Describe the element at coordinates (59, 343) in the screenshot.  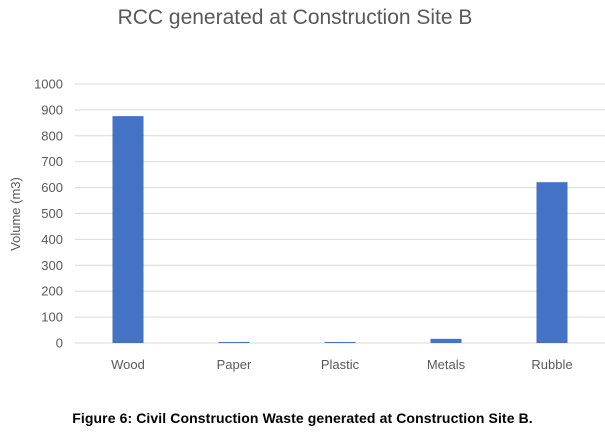
I see `y-tick-label: 0` at that location.